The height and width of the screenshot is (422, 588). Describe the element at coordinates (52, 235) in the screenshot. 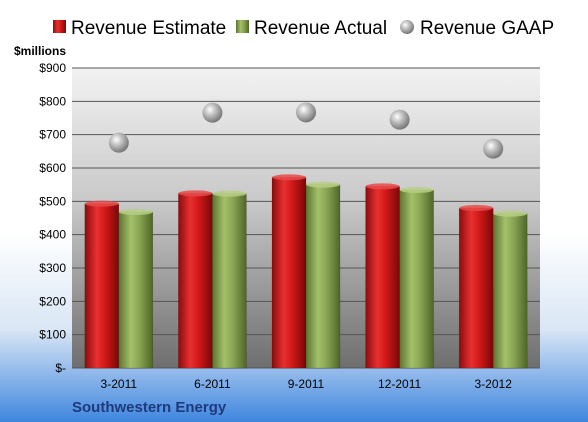

I see `y-tick-label: $400` at that location.